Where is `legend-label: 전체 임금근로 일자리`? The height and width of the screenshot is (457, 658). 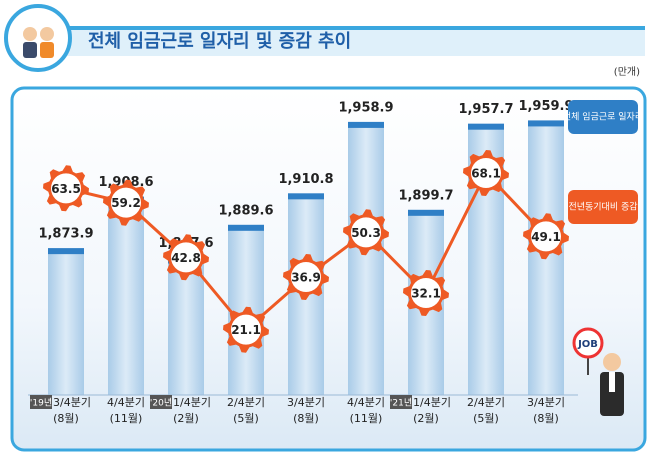
legend-label: 전체 임금근로 일자리 is located at coordinates (603, 117).